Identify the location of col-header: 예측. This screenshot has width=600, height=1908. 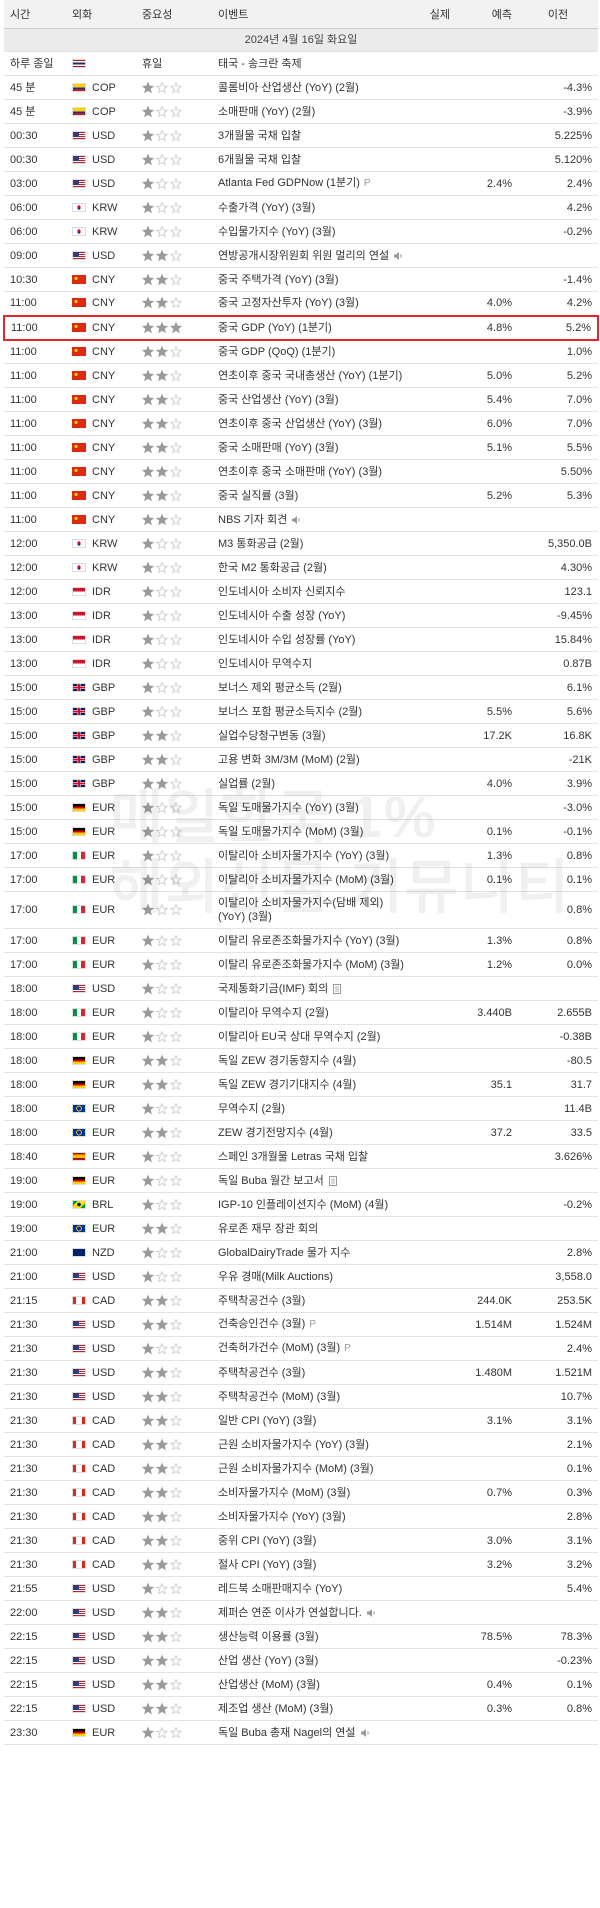
(487, 14).